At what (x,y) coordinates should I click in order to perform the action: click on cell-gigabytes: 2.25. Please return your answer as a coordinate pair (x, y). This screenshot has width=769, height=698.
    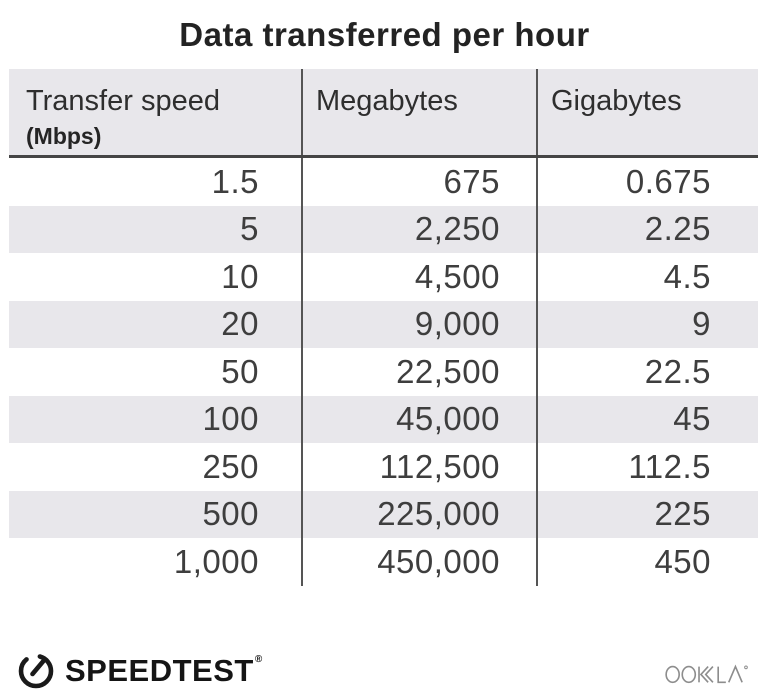
    Looking at the image, I should click on (677, 229).